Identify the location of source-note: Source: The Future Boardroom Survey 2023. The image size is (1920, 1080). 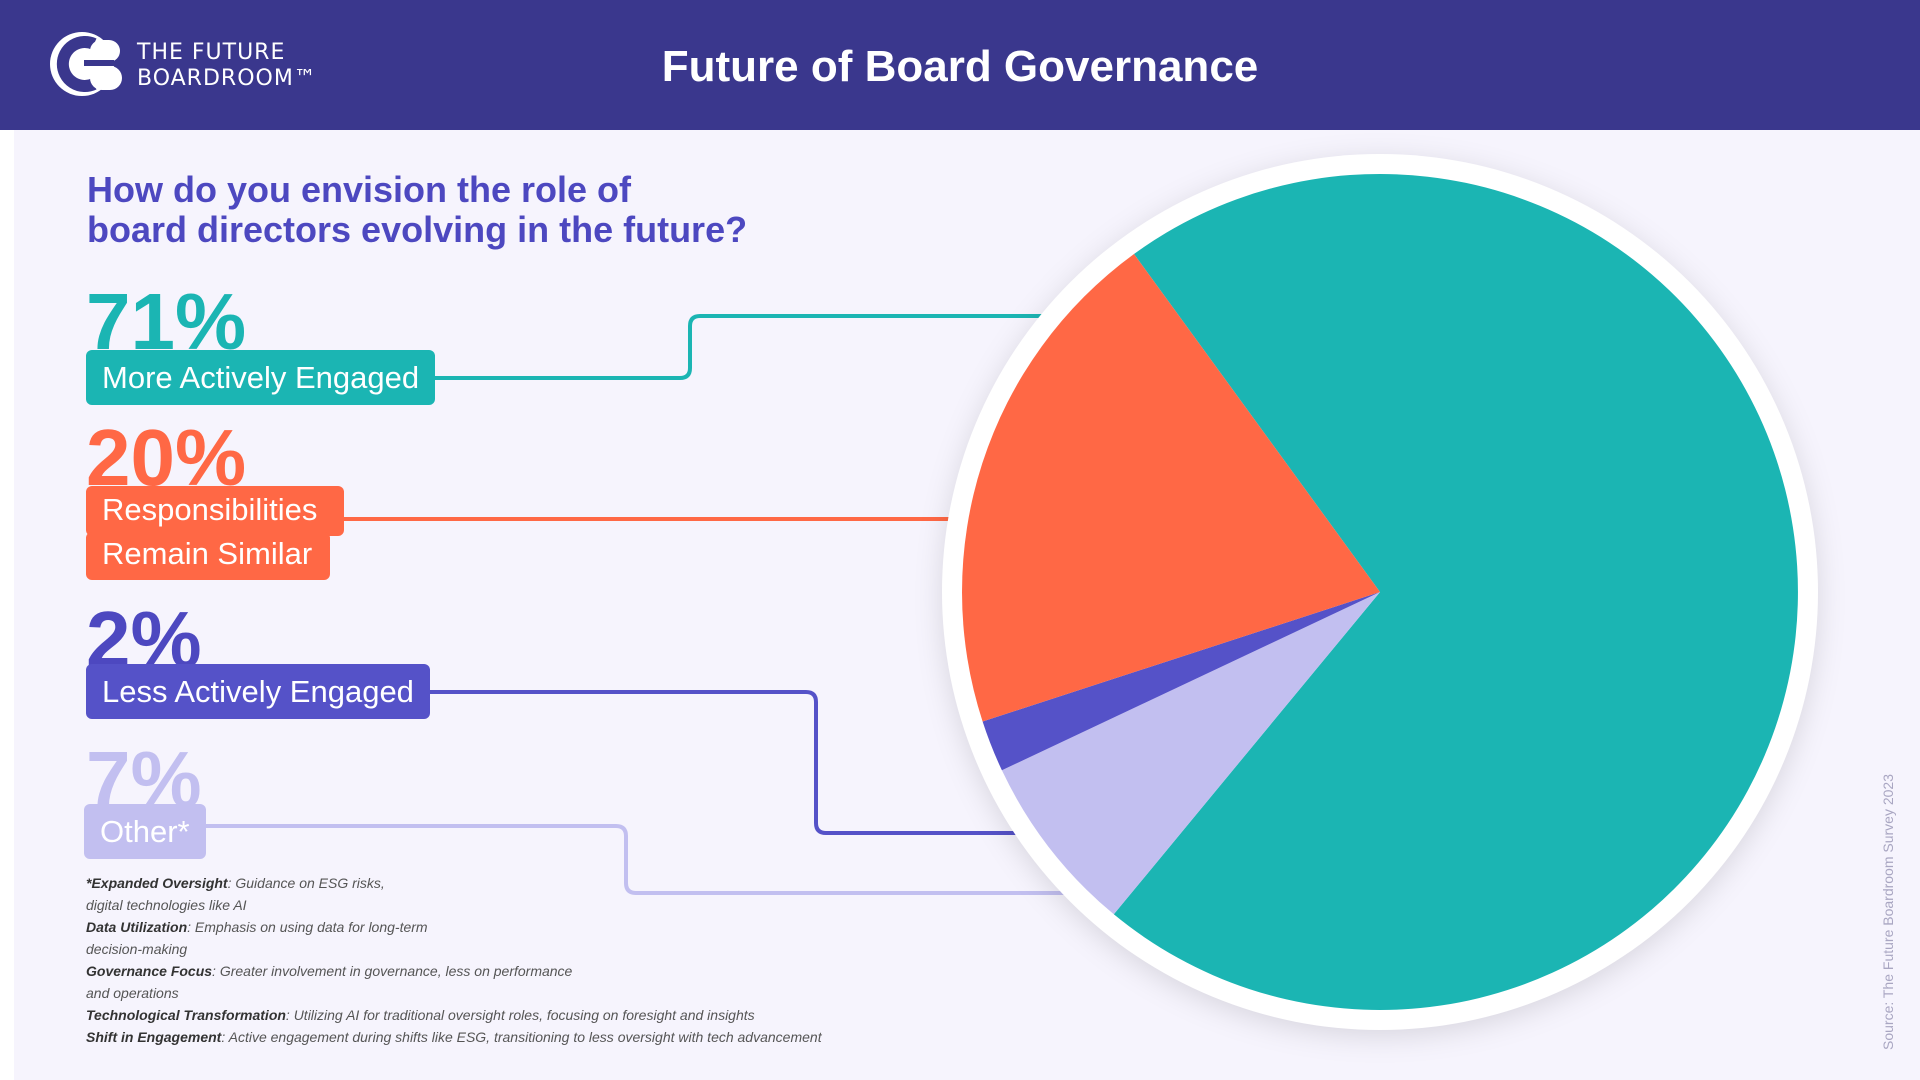
(1888, 912).